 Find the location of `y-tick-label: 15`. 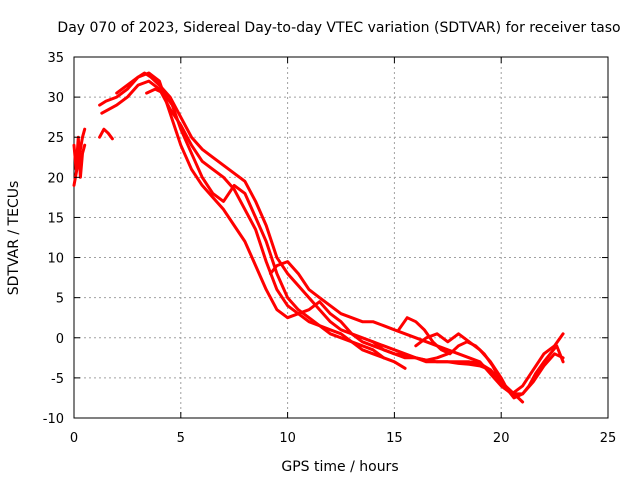

y-tick-label: 15 is located at coordinates (55, 218).